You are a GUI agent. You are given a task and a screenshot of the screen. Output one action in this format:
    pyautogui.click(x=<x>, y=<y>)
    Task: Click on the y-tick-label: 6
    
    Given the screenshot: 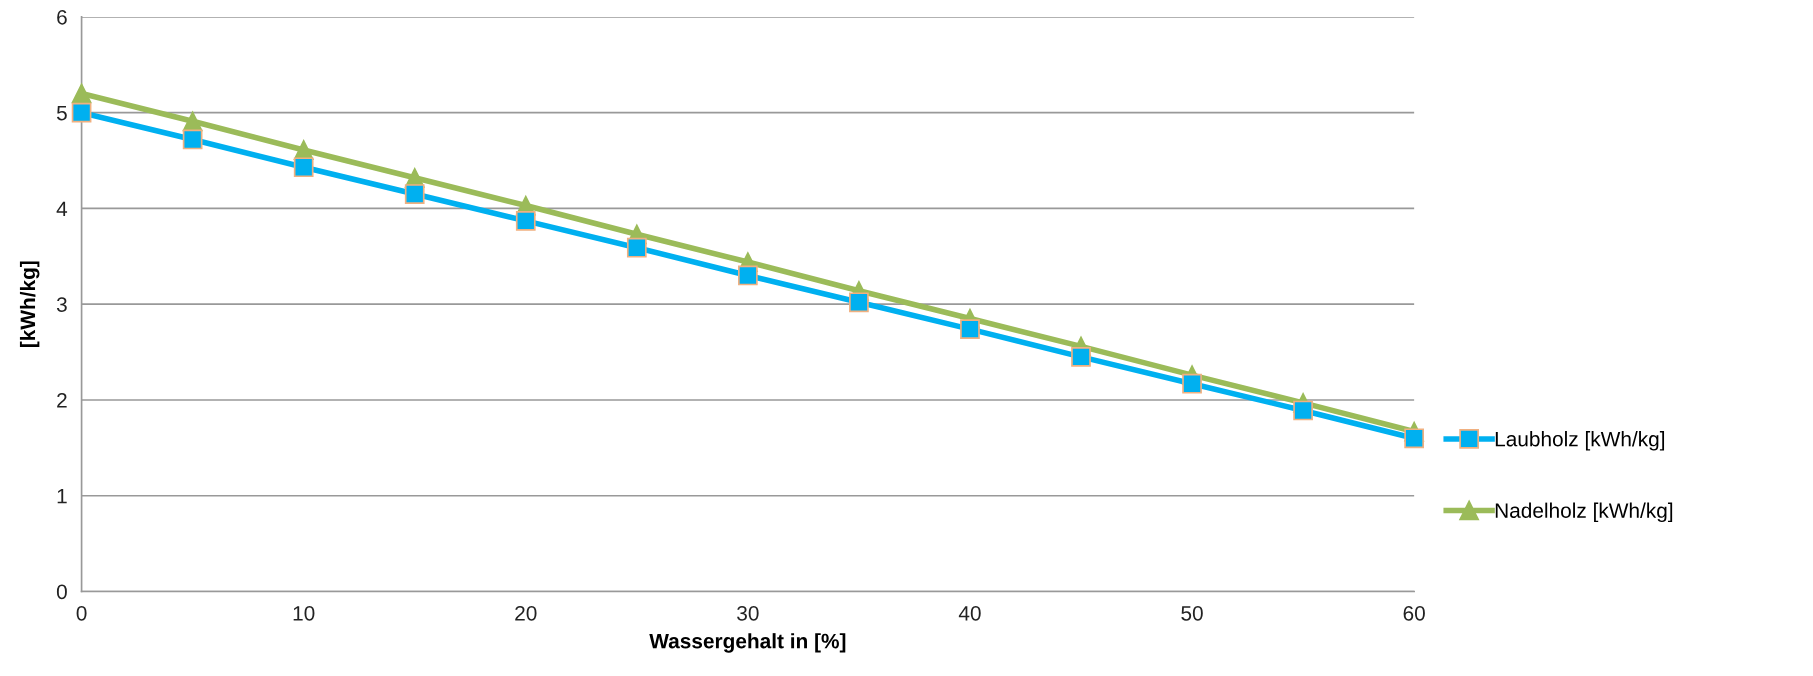 What is the action you would take?
    pyautogui.click(x=62, y=17)
    